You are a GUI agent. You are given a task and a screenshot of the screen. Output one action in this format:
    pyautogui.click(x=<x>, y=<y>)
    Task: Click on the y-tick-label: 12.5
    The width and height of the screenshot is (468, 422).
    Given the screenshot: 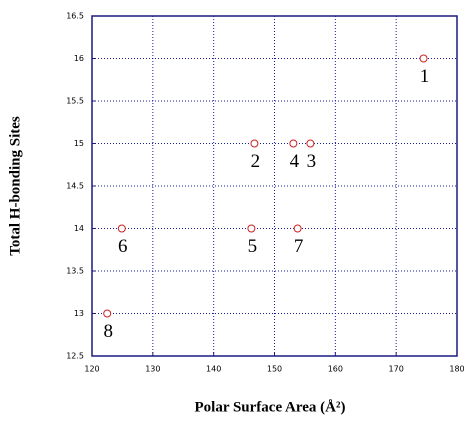 What is the action you would take?
    pyautogui.click(x=75, y=356)
    